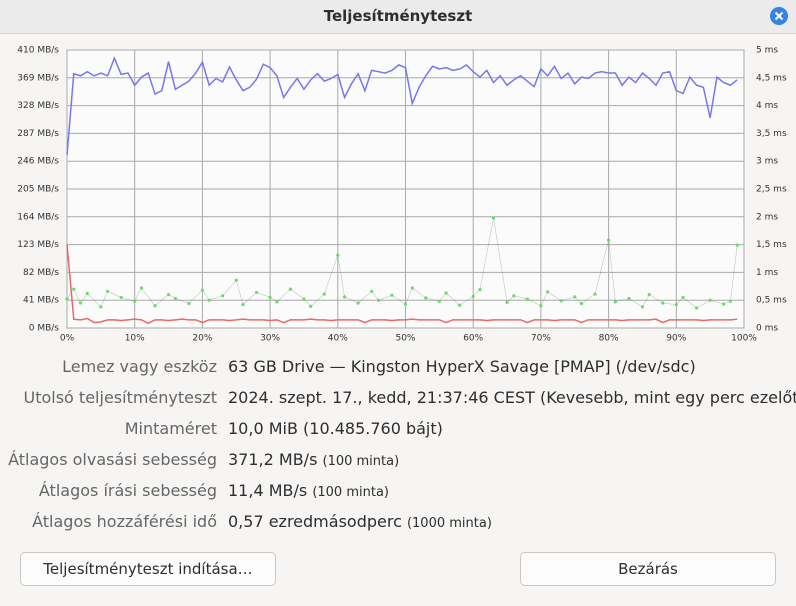 The image size is (796, 606). What do you see at coordinates (308, 490) in the screenshot?
I see `detail-value-group: 11,4 MB/s (100 minta)` at bounding box center [308, 490].